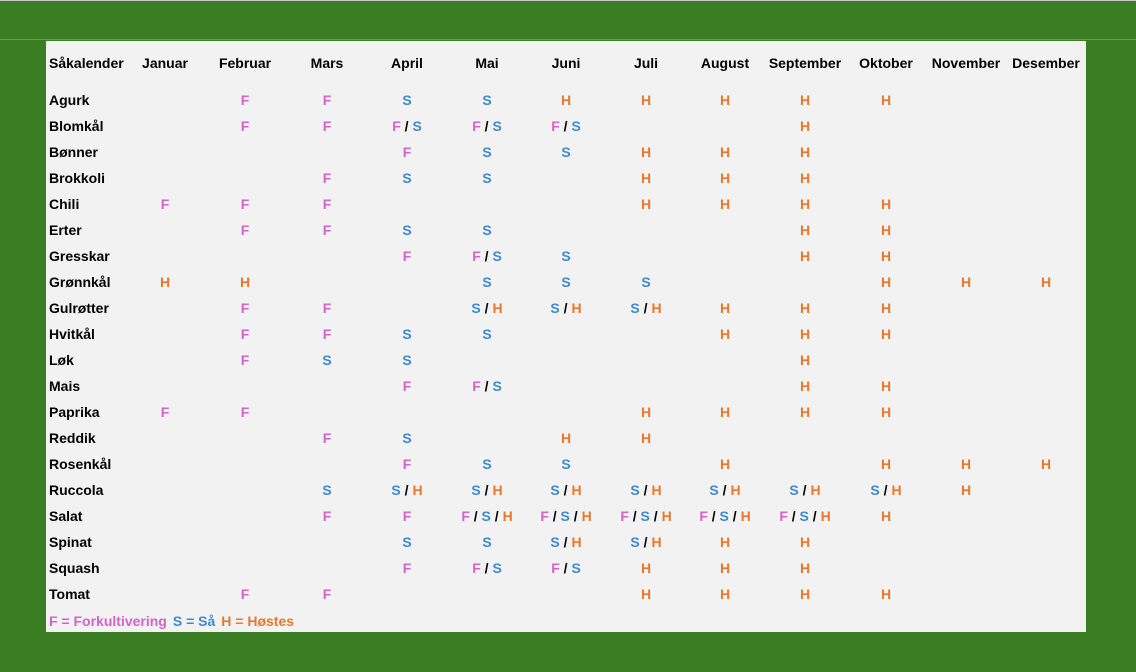 This screenshot has height=672, width=1136. What do you see at coordinates (66, 516) in the screenshot?
I see `crop-name: Salat` at bounding box center [66, 516].